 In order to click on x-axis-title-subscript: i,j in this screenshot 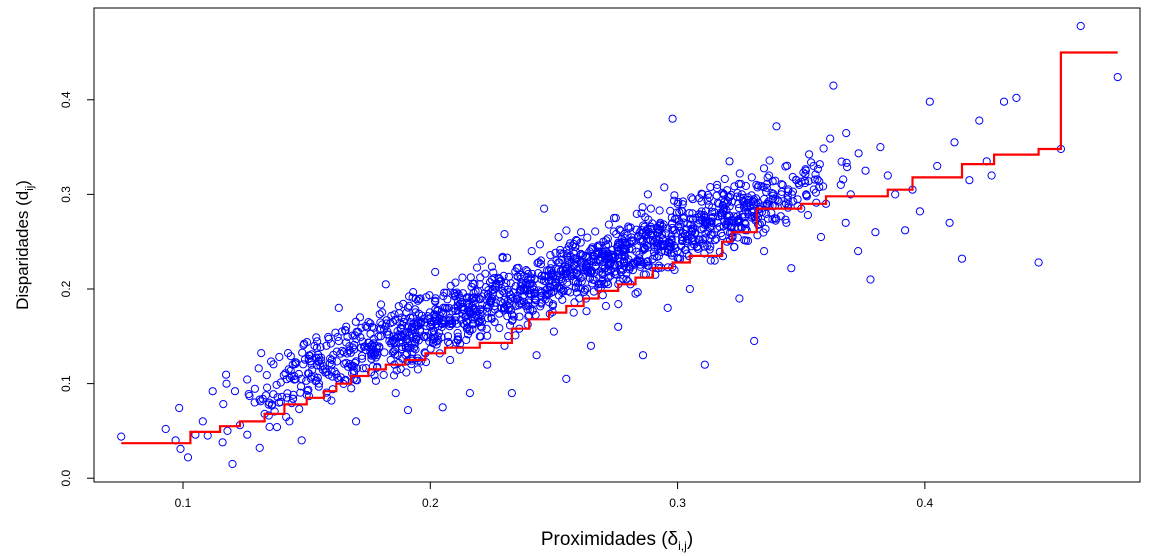, I will do `click(682, 546)`.